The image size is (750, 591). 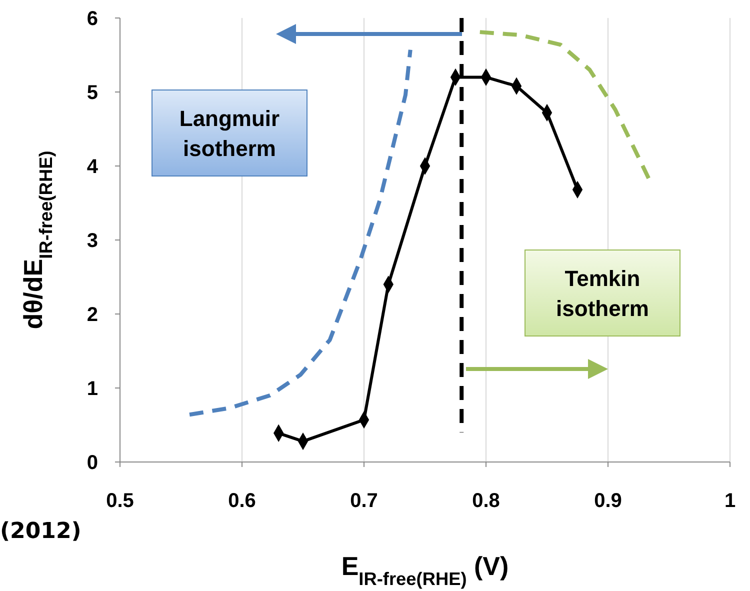 What do you see at coordinates (92, 463) in the screenshot?
I see `y-tick-label: 0` at bounding box center [92, 463].